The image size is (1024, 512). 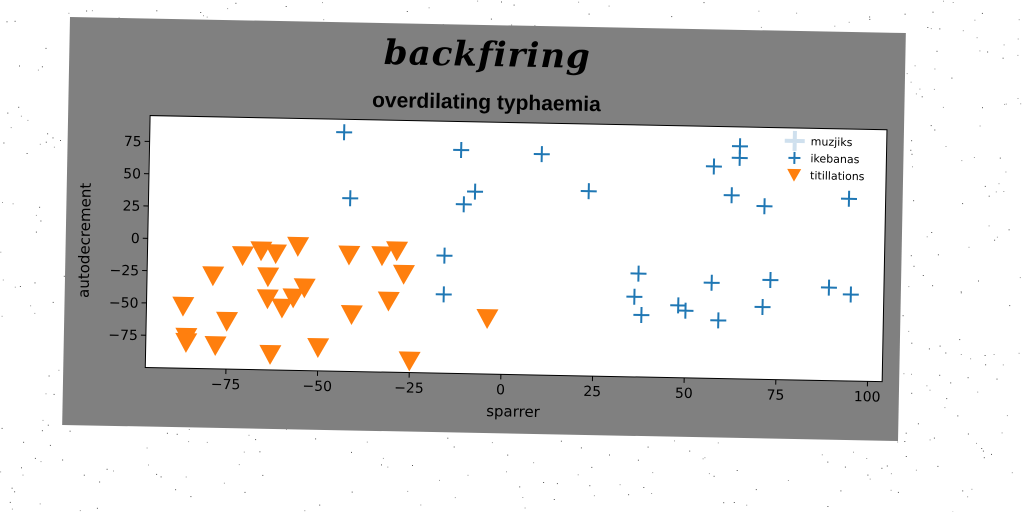 I want to click on y-tick-label: 75, so click(x=133, y=142).